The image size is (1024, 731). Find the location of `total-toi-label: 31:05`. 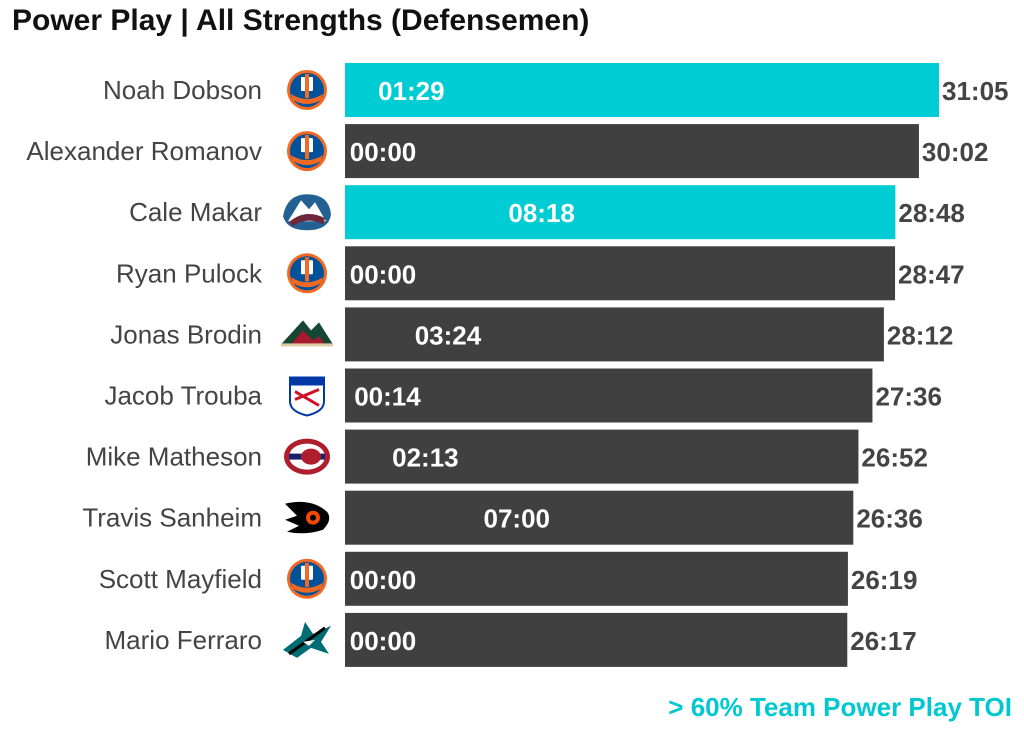

total-toi-label: 31:05 is located at coordinates (975, 91).